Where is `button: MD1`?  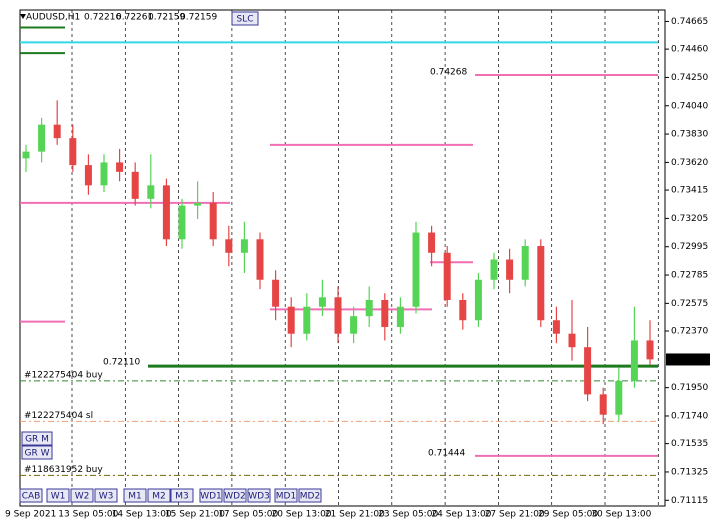
button: MD1 is located at coordinates (286, 495).